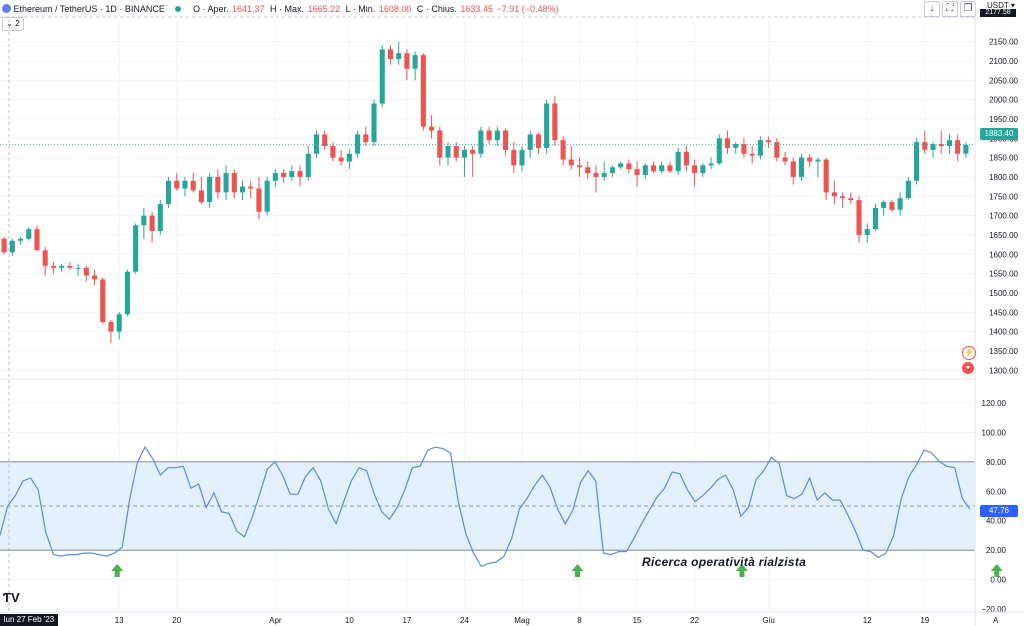  What do you see at coordinates (89, 9) in the screenshot?
I see `symbol-title: Ethereum / TetherUS · 1D · BINANCE` at bounding box center [89, 9].